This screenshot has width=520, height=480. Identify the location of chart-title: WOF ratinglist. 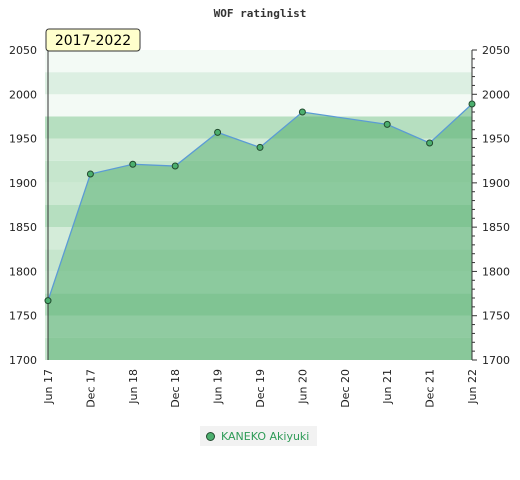
(260, 13).